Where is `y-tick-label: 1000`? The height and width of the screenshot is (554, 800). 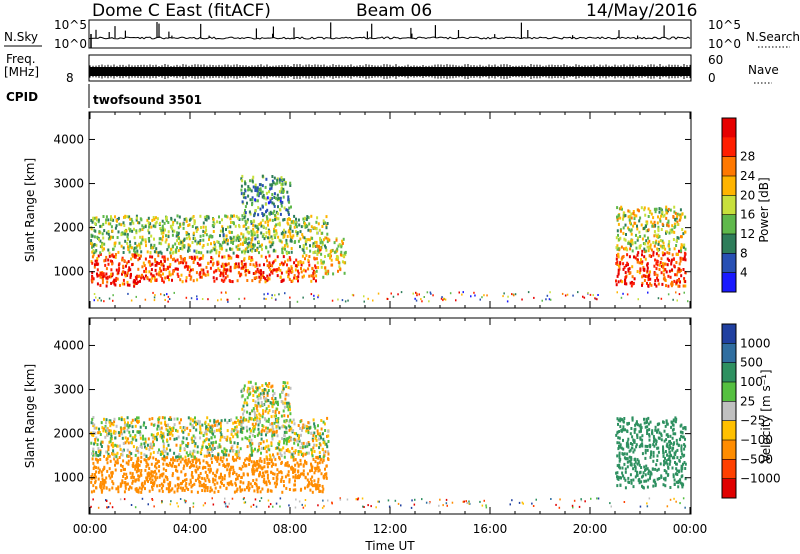 y-tick-label: 1000 is located at coordinates (68, 272).